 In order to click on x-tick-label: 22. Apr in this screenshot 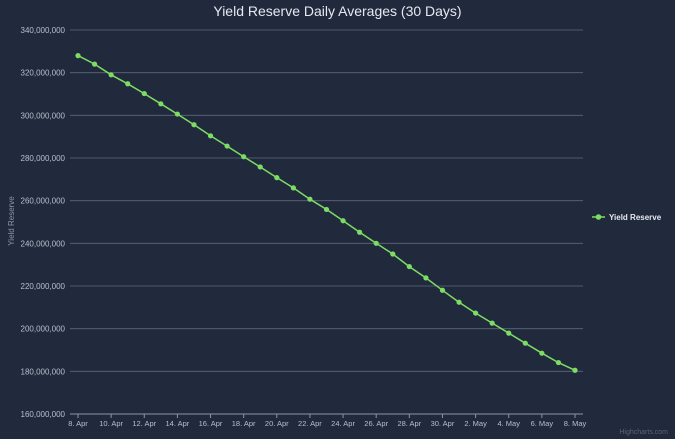, I will do `click(310, 423)`.